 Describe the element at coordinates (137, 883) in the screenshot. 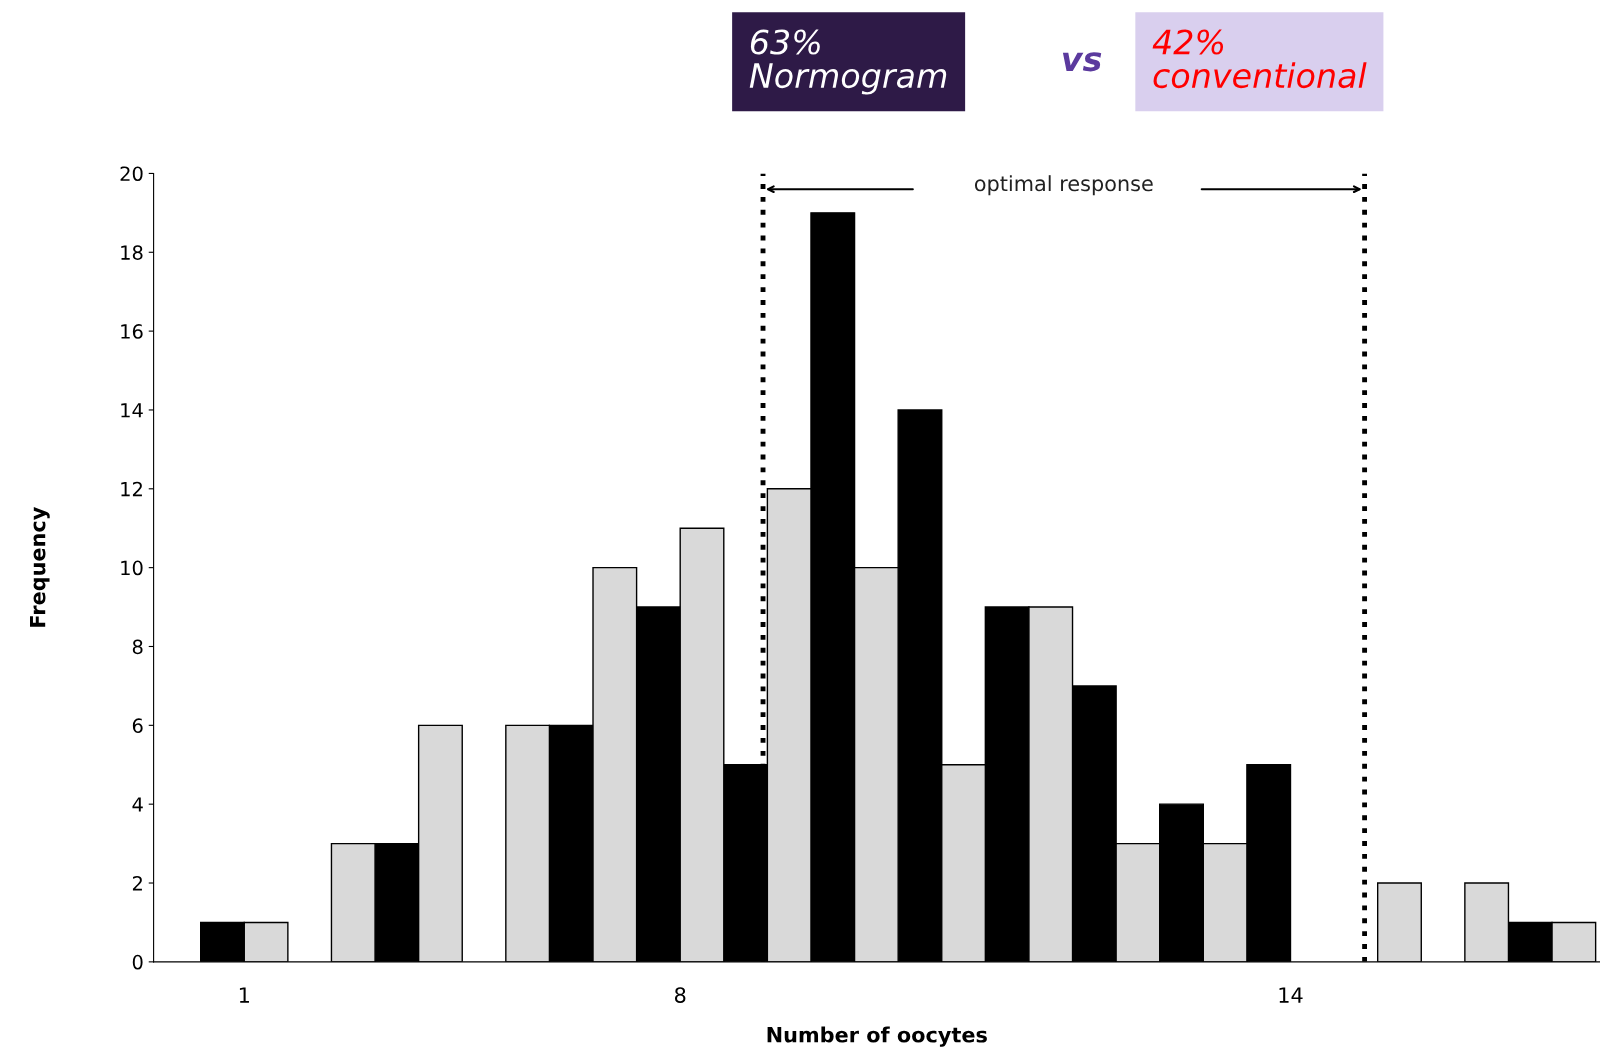

I see `y-tick-label: 2` at that location.